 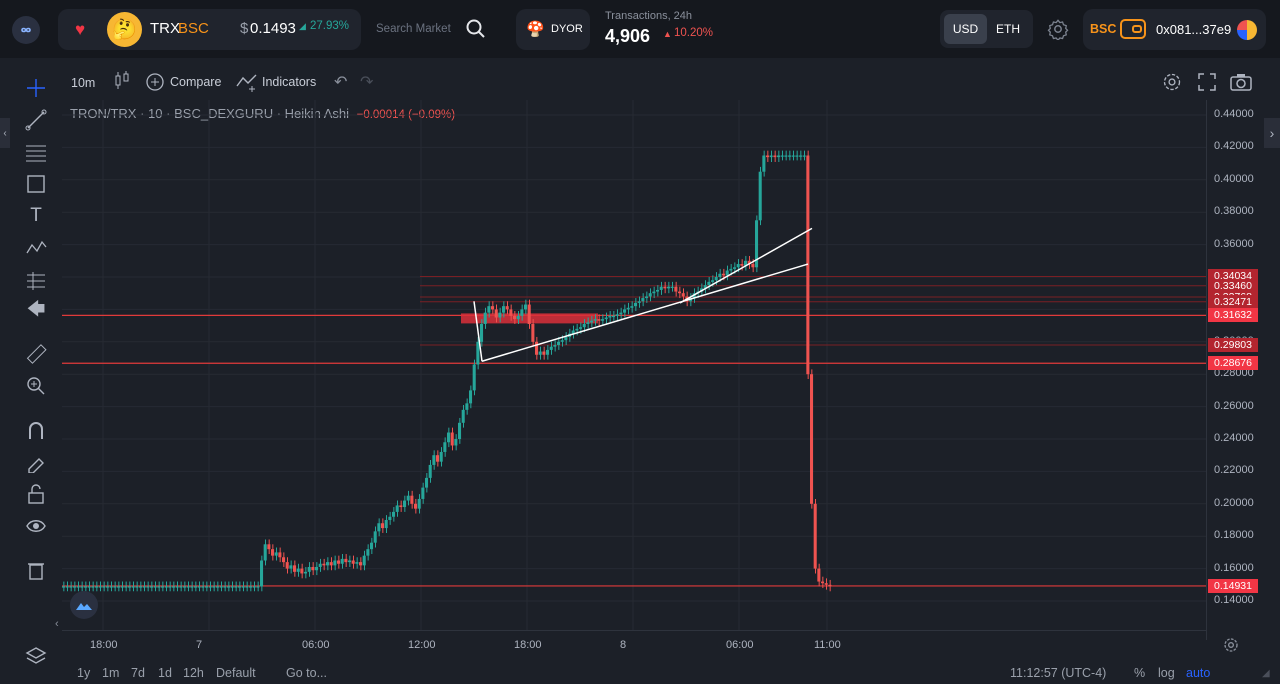 What do you see at coordinates (694, 33) in the screenshot?
I see `transactions-change: 10.20%` at bounding box center [694, 33].